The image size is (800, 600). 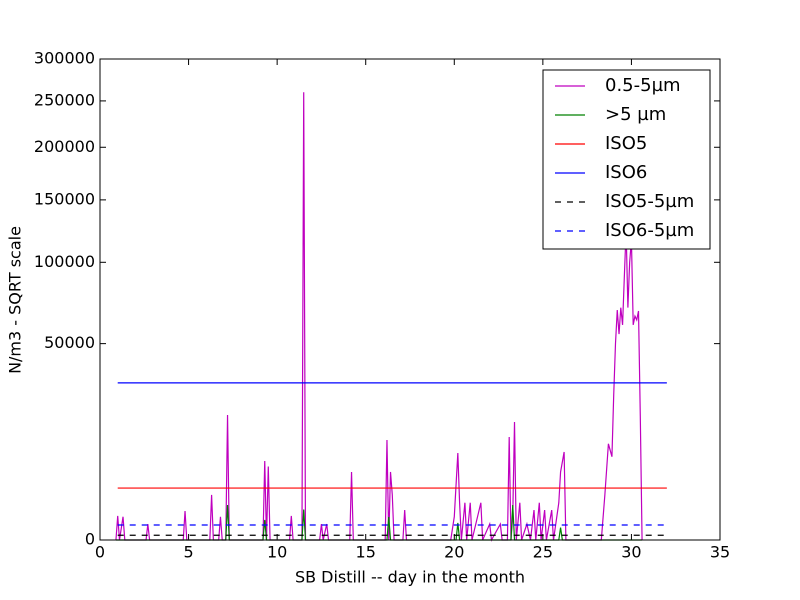 What do you see at coordinates (626, 172) in the screenshot?
I see `legend-label: ISO6` at bounding box center [626, 172].